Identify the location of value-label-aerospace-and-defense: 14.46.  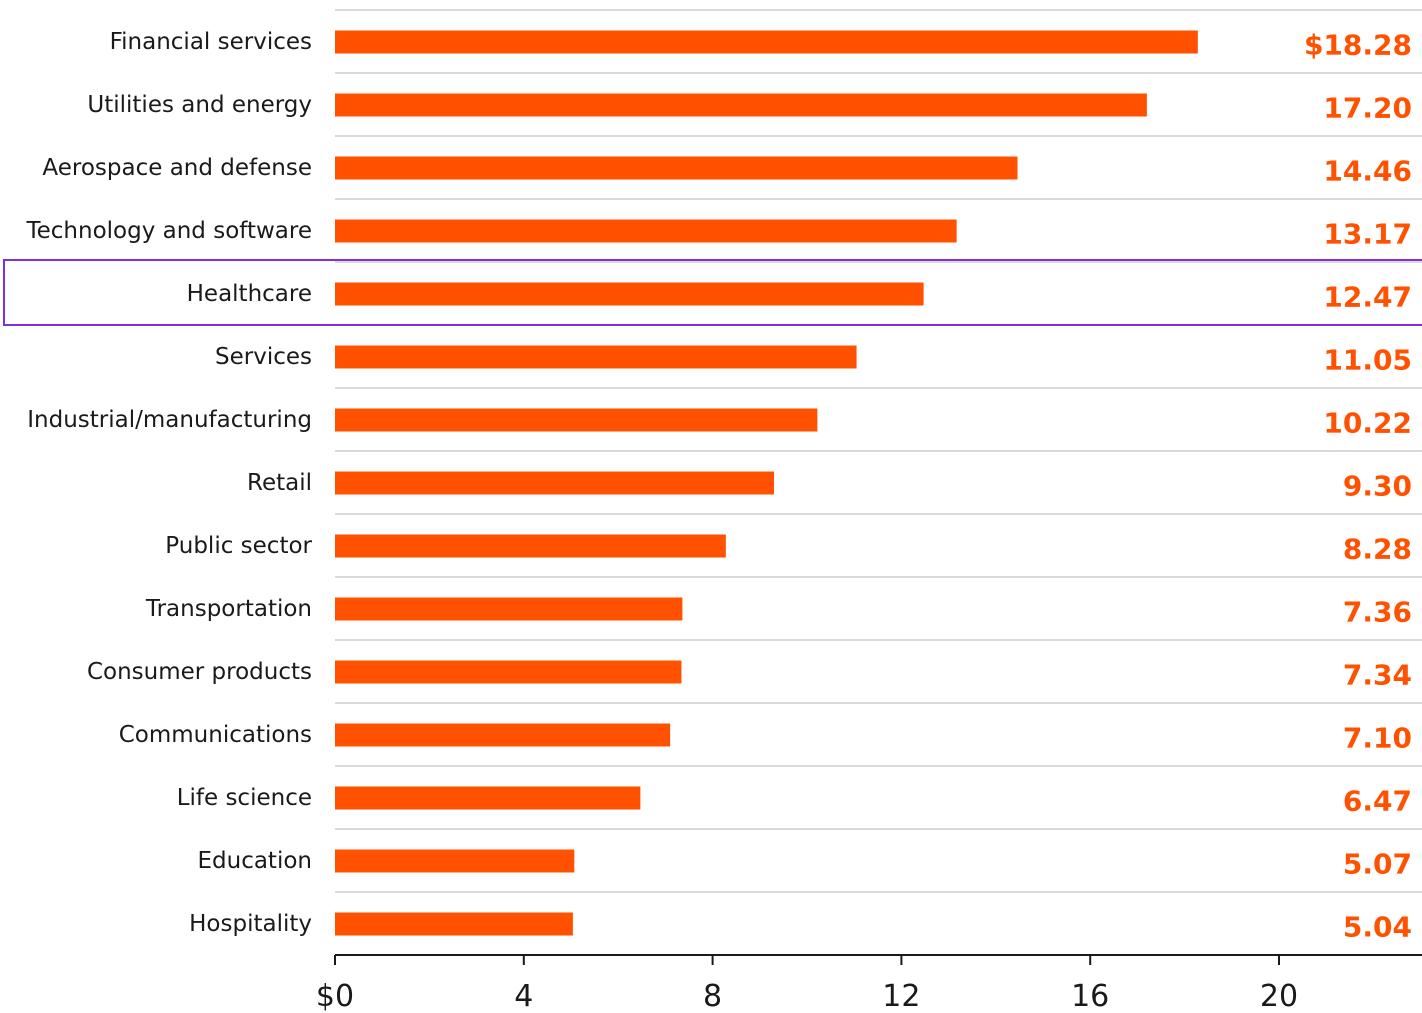
(1367, 171).